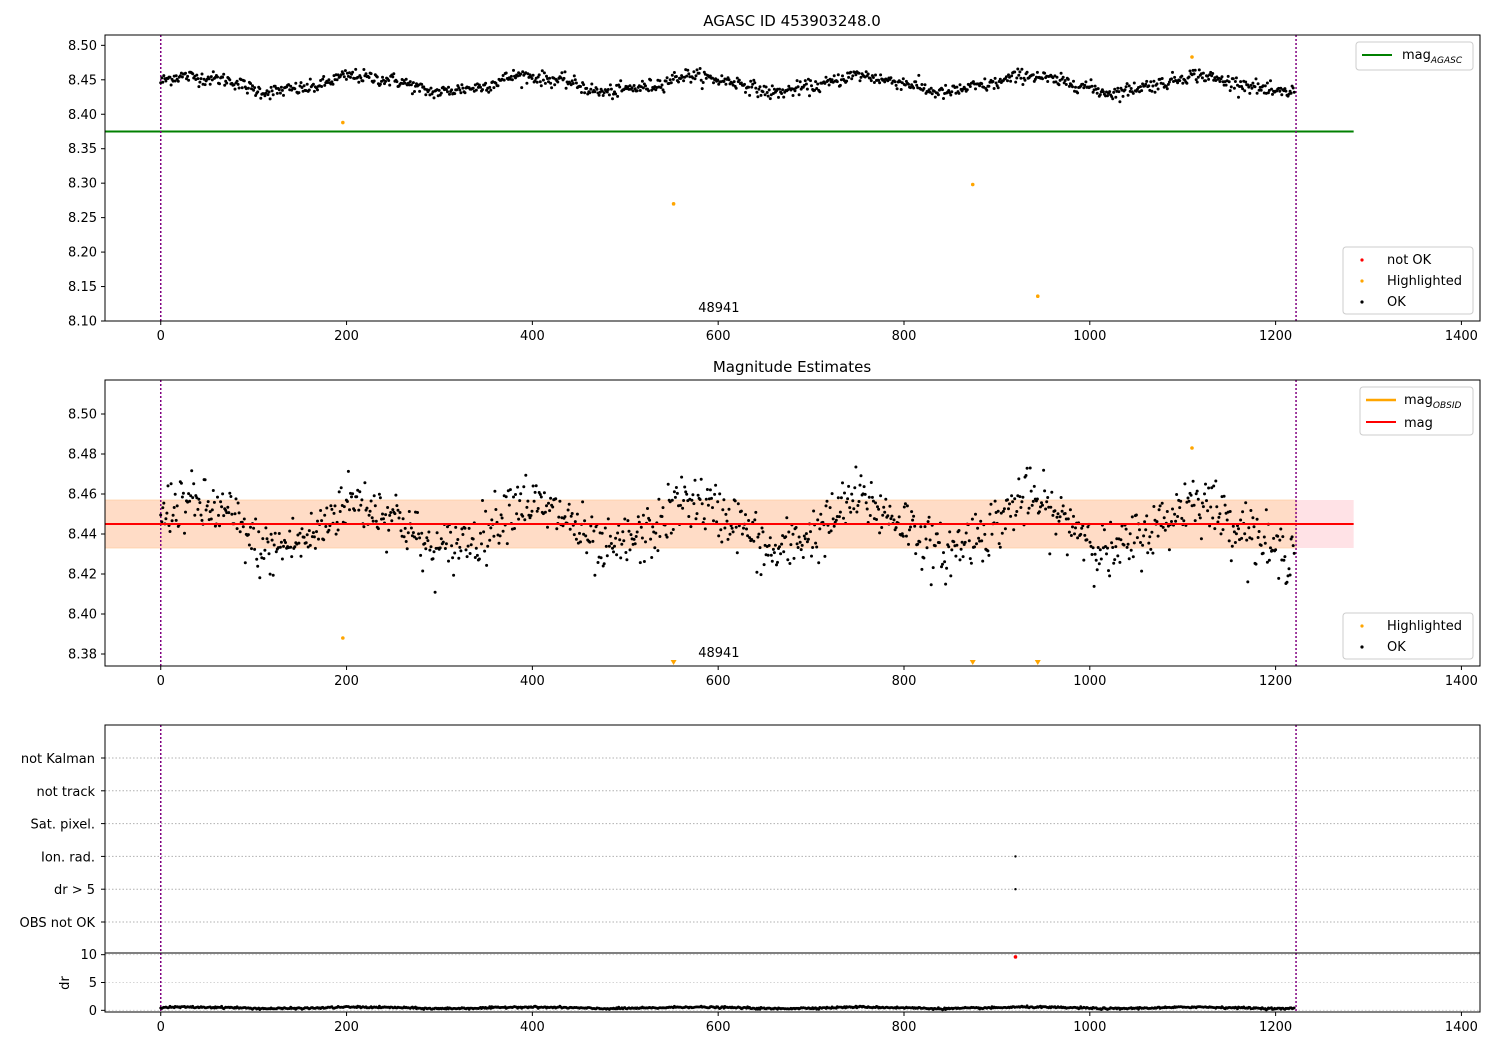  Describe the element at coordinates (1294, 1008) in the screenshot. I see `dr-point` at that location.